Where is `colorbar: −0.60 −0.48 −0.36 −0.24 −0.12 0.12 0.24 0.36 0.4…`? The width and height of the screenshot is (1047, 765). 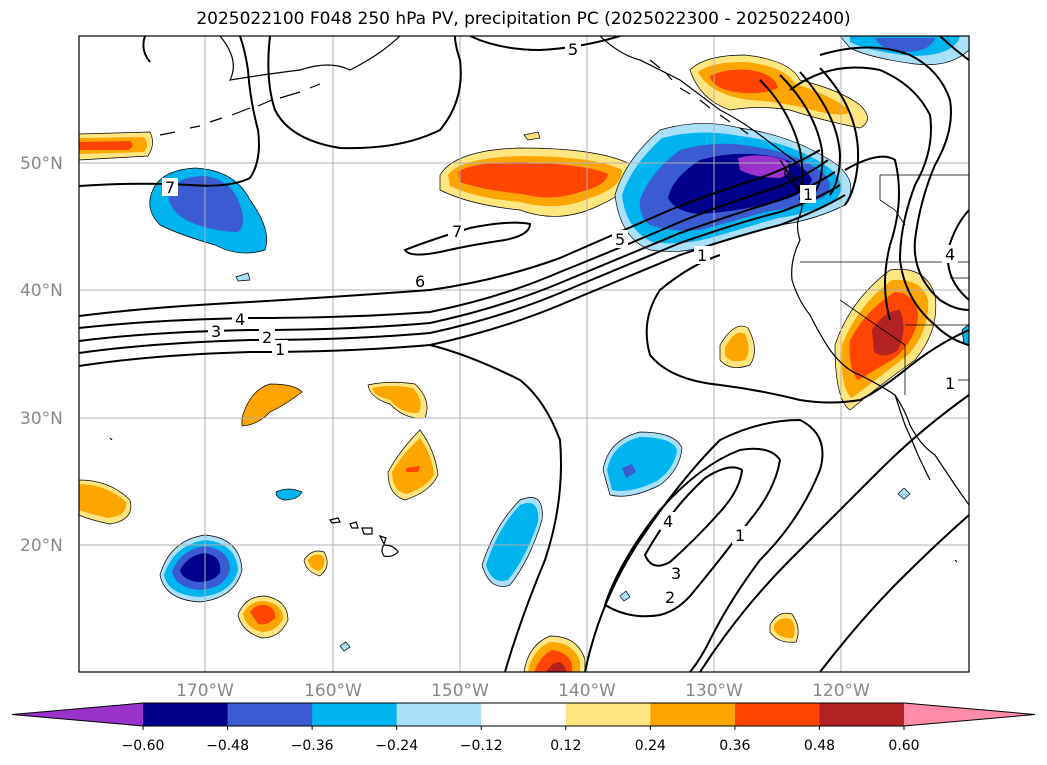 colorbar: −0.60 −0.48 −0.36 −0.24 −0.12 0.12 0.24 0.36 0.4… is located at coordinates (523, 728).